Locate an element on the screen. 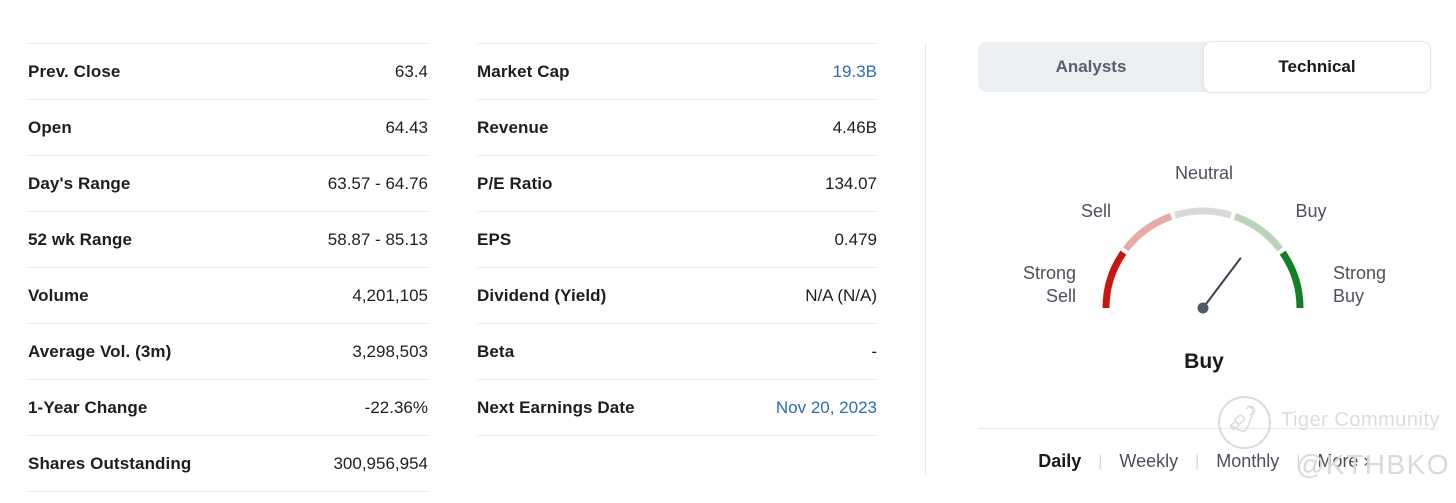 The image size is (1456, 503). stat-row-average-volume: Average Vol. (3m) 3,298,503 is located at coordinates (228, 352).